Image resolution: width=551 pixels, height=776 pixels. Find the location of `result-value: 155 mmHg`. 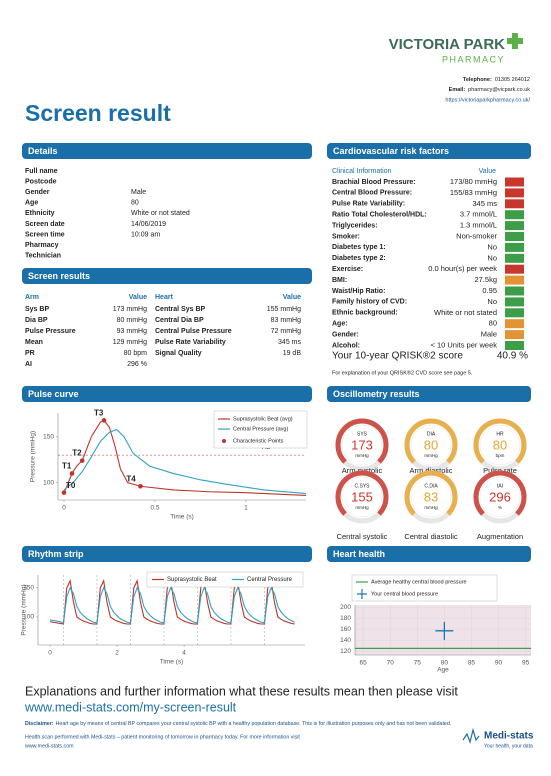

result-value: 155 mmHg is located at coordinates (284, 309).